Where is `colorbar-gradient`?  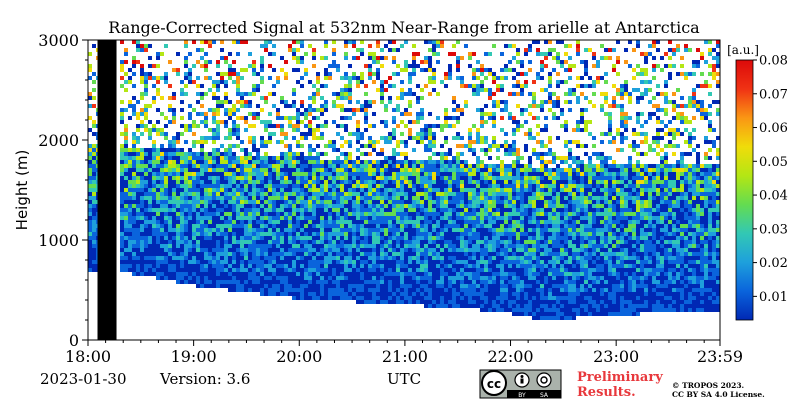 colorbar-gradient is located at coordinates (744, 190).